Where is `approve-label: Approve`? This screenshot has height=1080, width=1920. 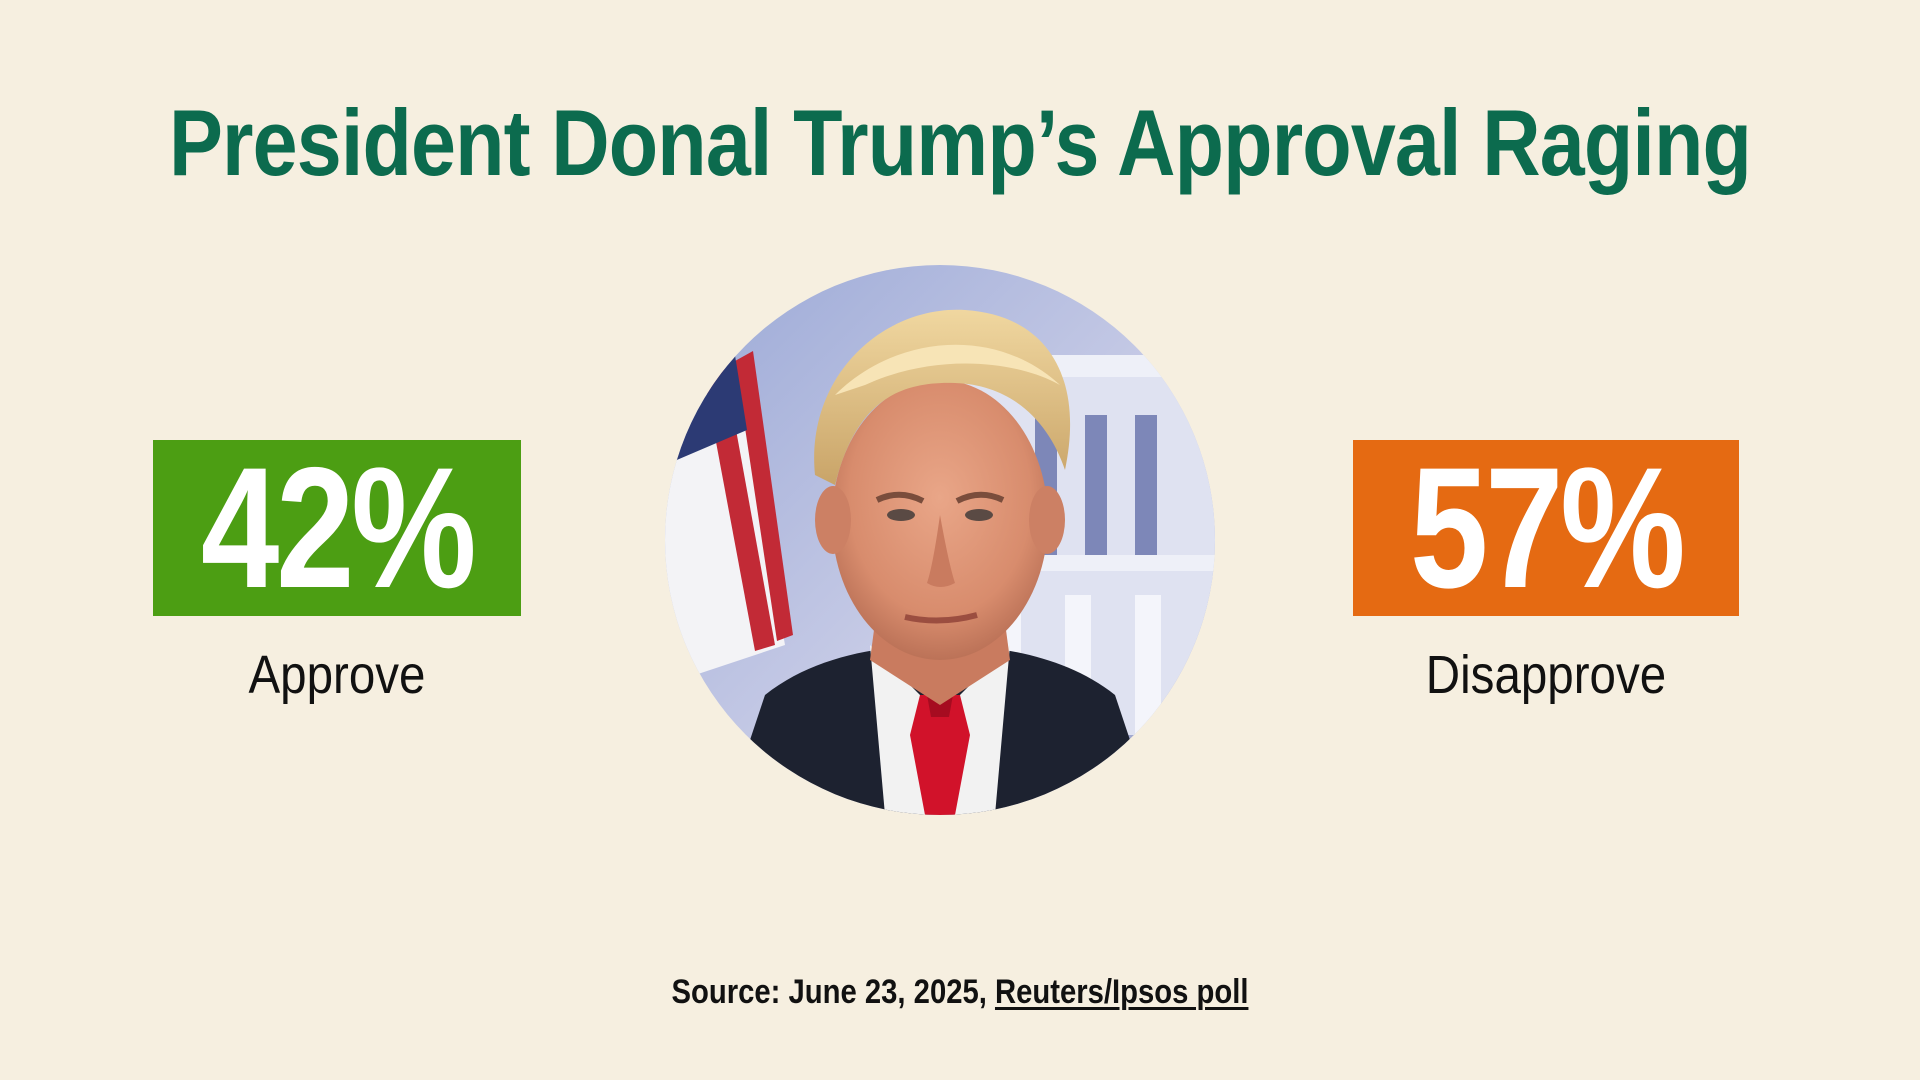
approve-label: Approve is located at coordinates (337, 675).